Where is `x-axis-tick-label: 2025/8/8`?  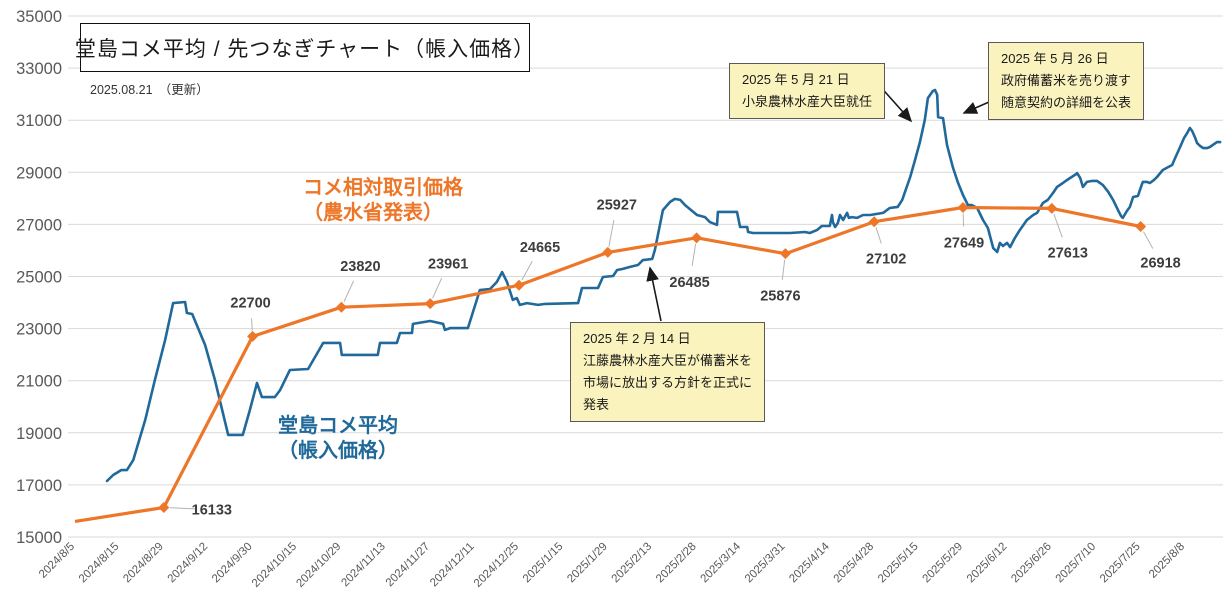 x-axis-tick-label: 2025/8/8 is located at coordinates (1167, 561).